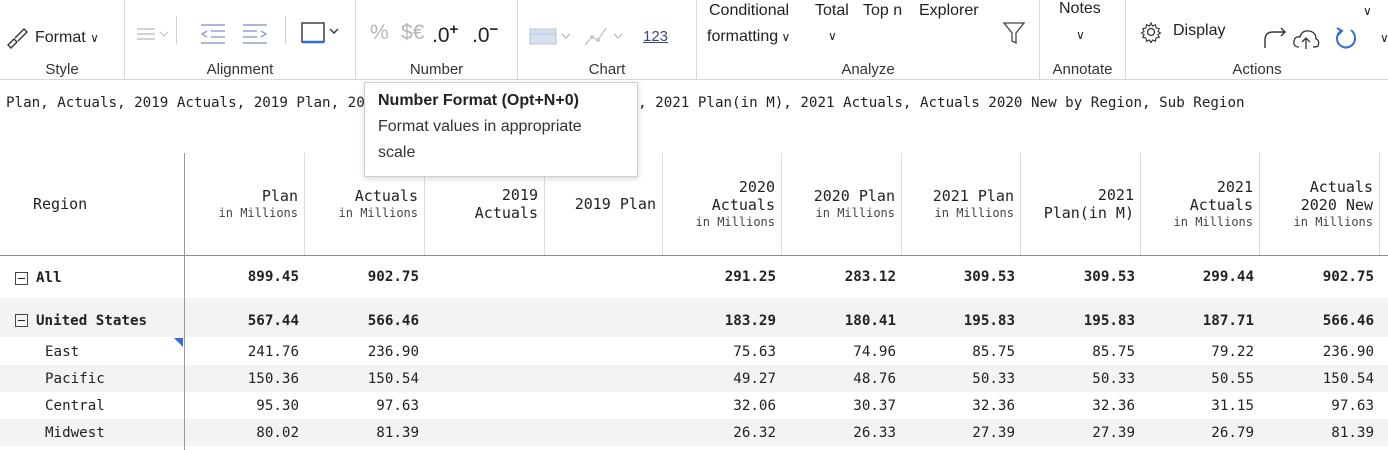 The width and height of the screenshot is (1388, 450). Describe the element at coordinates (874, 405) in the screenshot. I see `table-cell: 30.37` at that location.